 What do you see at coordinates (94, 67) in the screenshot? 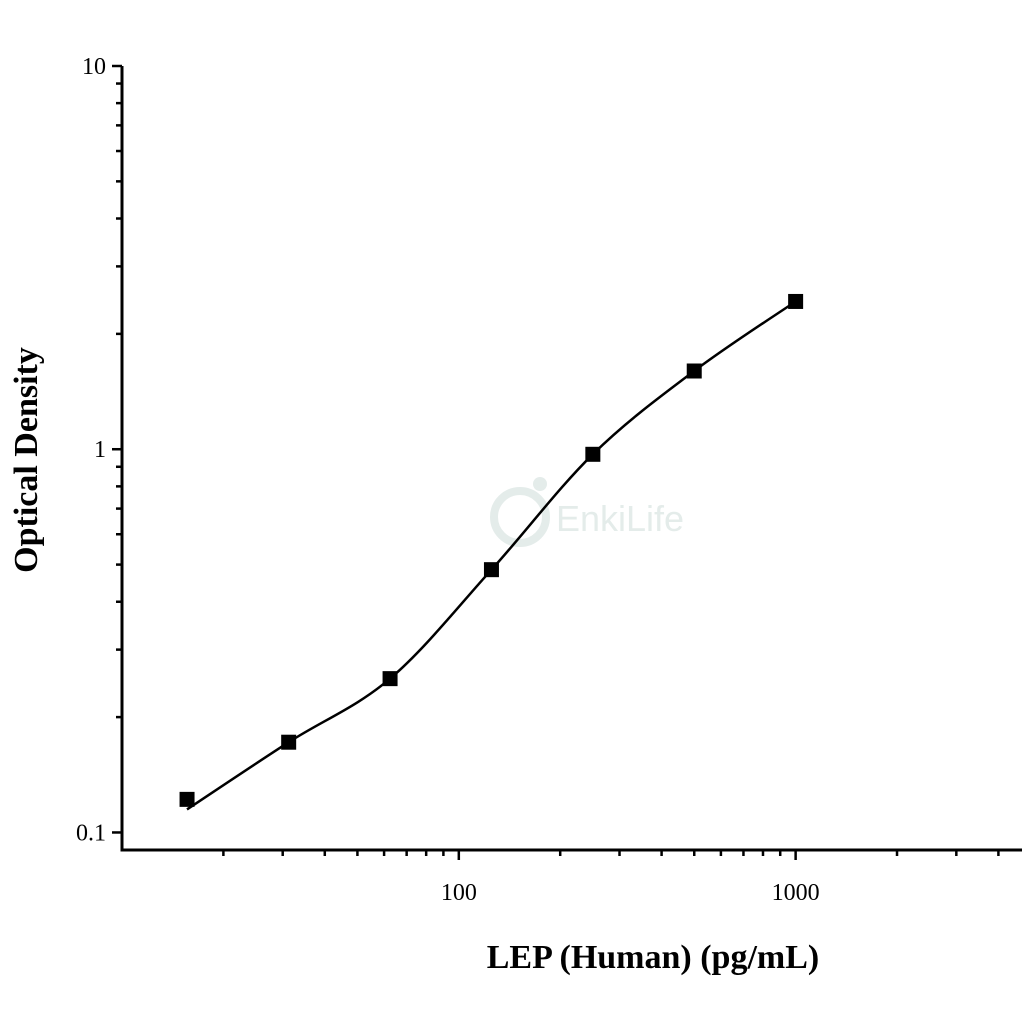
I see `y-tick-label: 10` at bounding box center [94, 67].